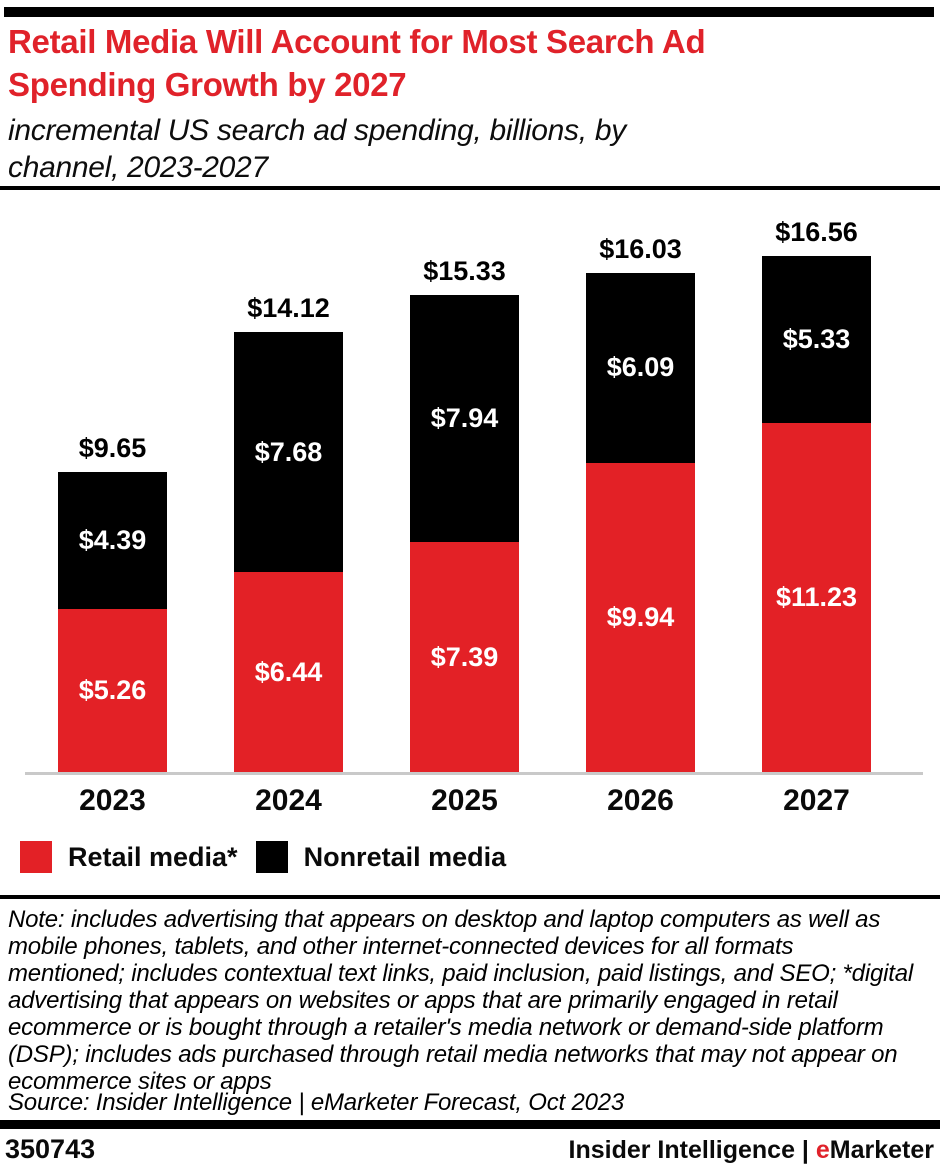 This screenshot has width=940, height=1168. I want to click on bar-column-2027: $16.56 $5.33 $11.23, so click(816, 495).